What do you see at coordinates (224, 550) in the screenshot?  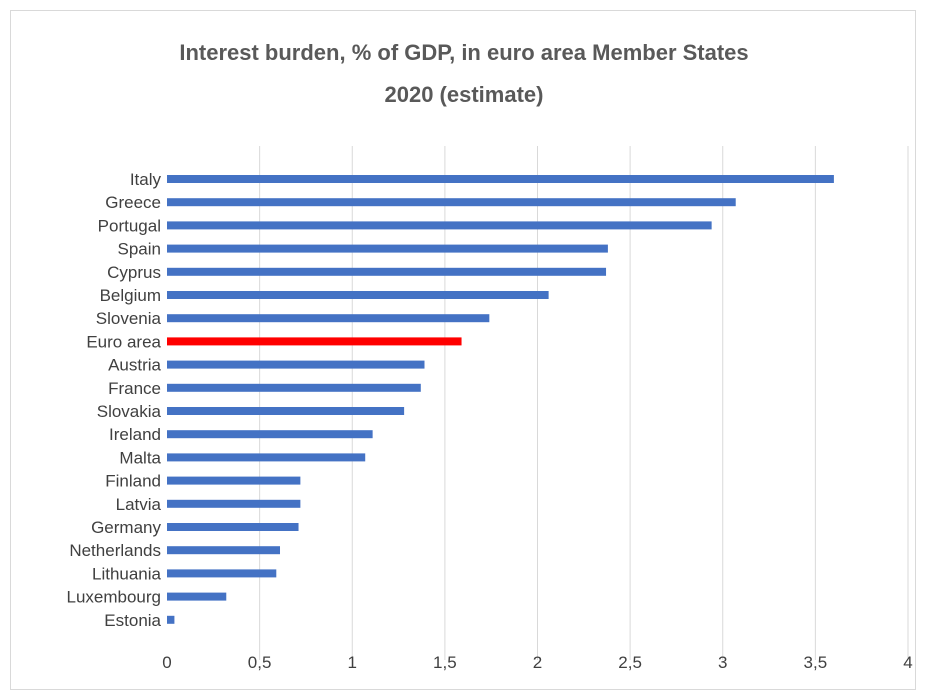 I see `bar-netherlands` at bounding box center [224, 550].